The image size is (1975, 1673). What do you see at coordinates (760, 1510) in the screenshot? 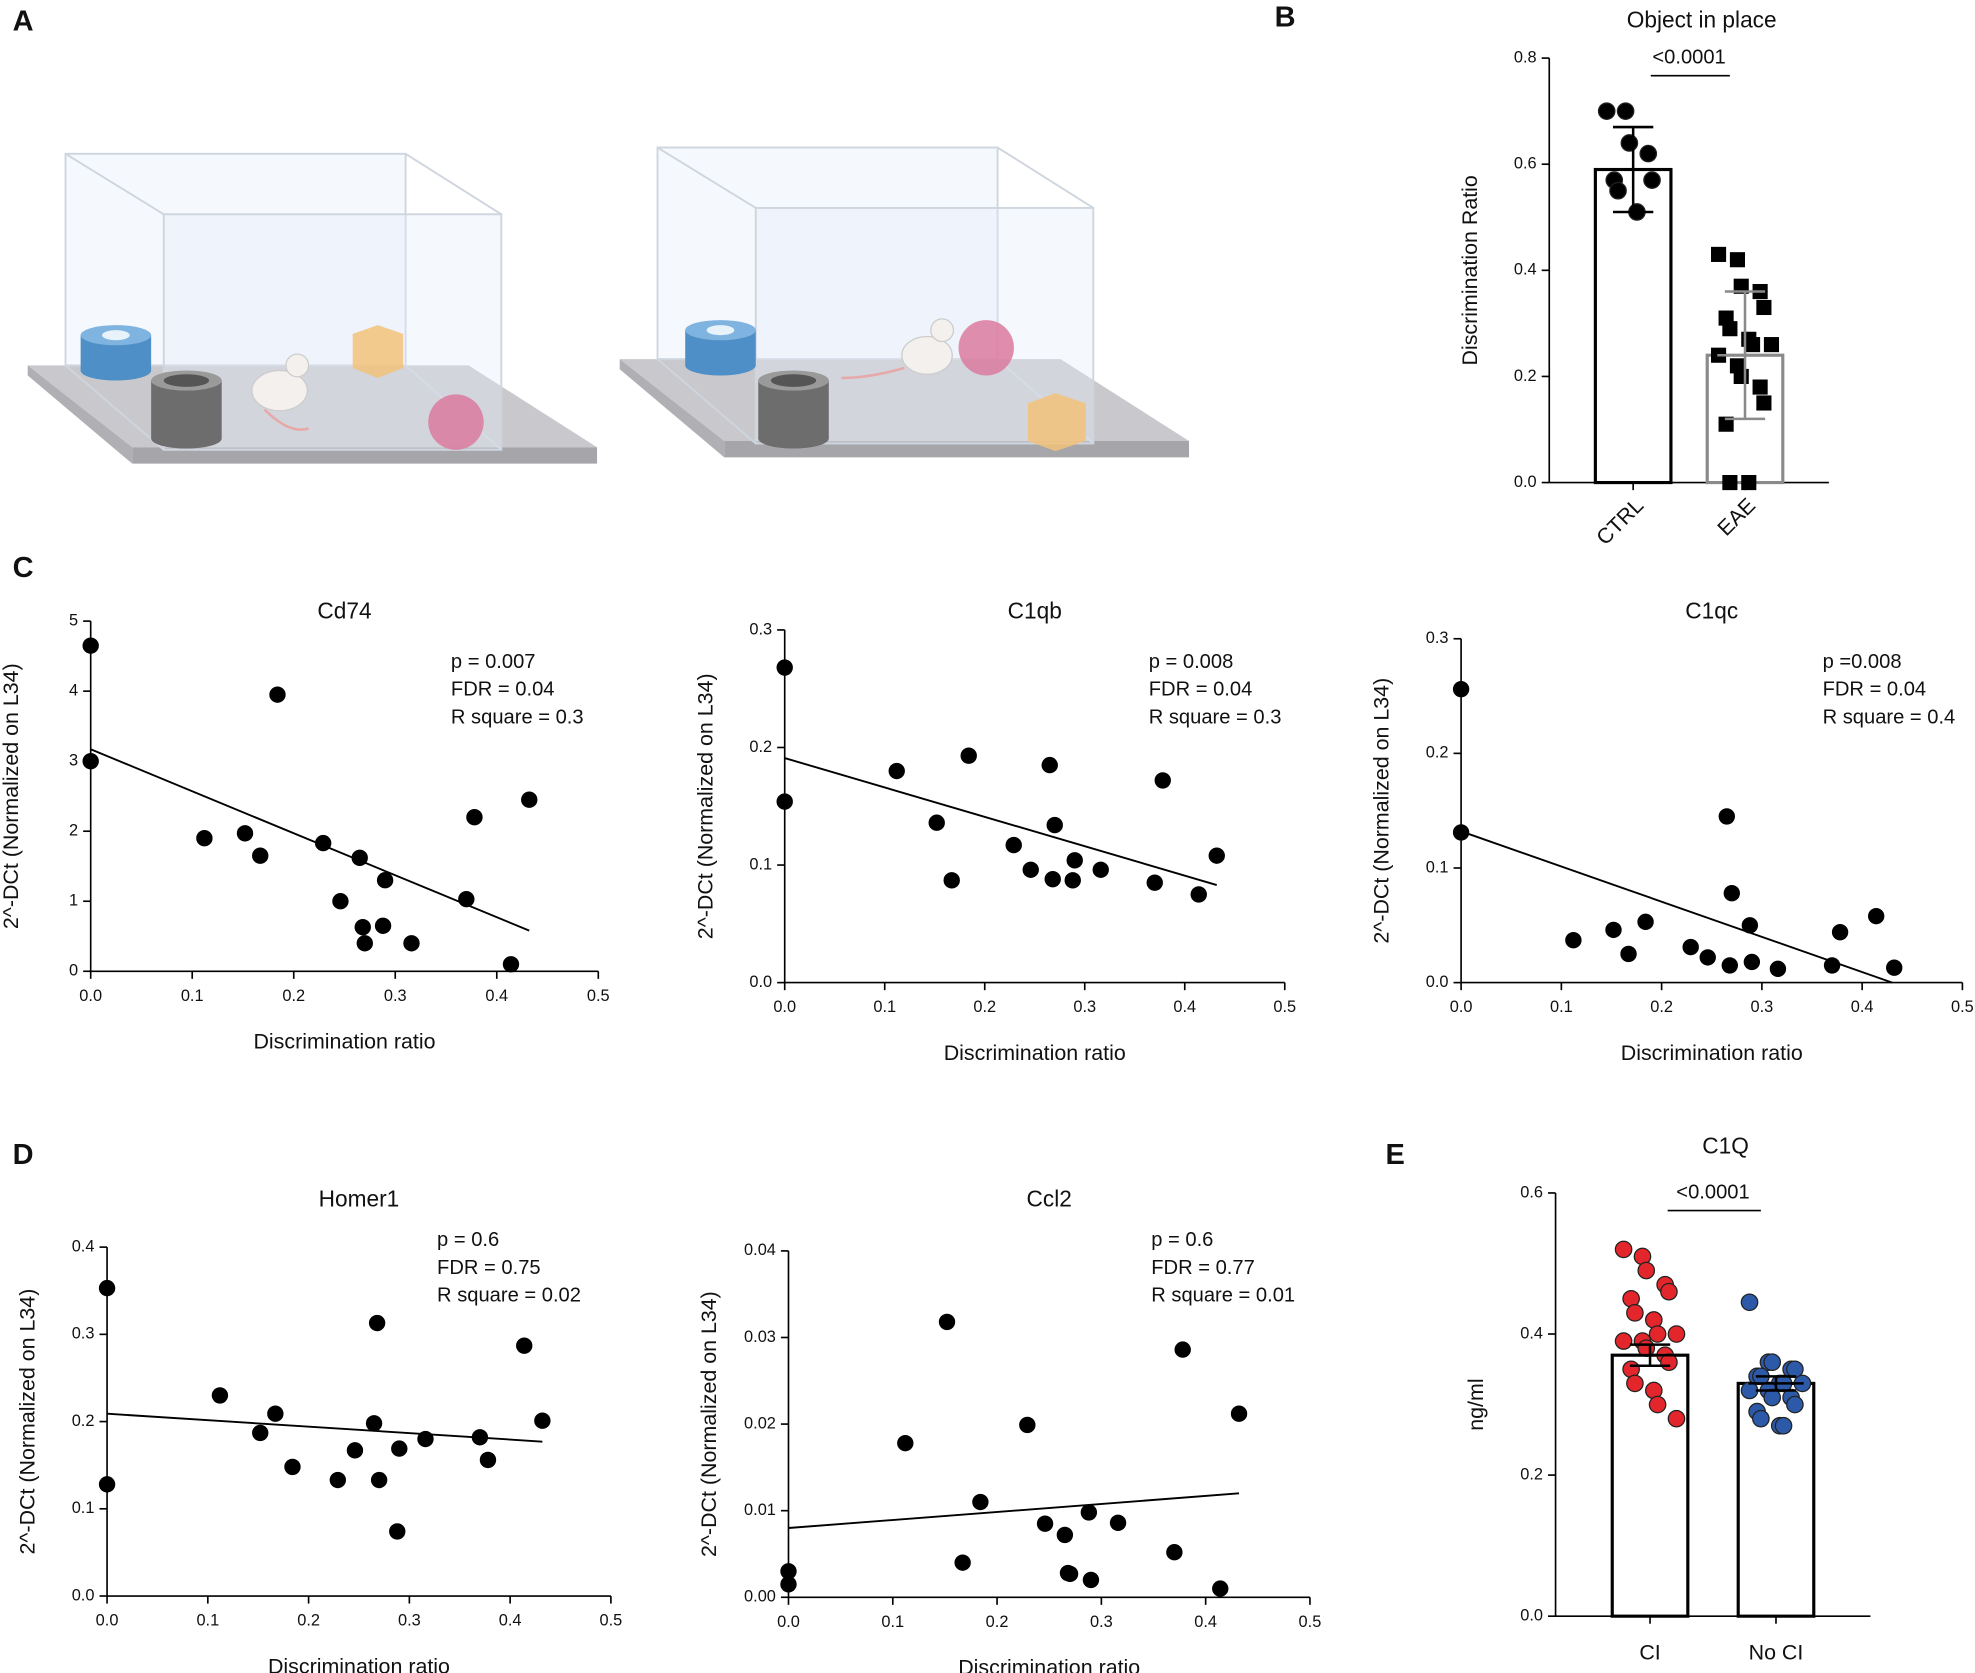
I see `y-tick-label: 0.01` at bounding box center [760, 1510].